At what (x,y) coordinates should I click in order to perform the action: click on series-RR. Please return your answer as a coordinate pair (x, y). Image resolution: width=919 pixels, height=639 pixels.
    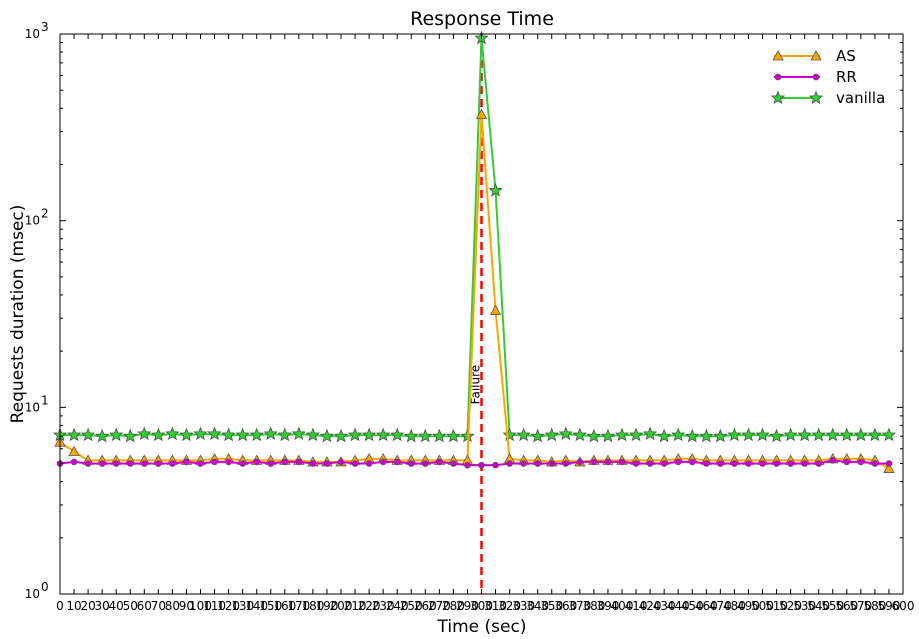
    Looking at the image, I should click on (474, 463).